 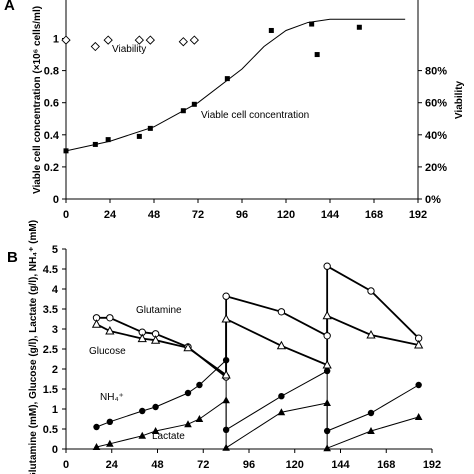 What do you see at coordinates (255, 115) in the screenshot?
I see `vcc-annotation: Viable cell concentration` at bounding box center [255, 115].